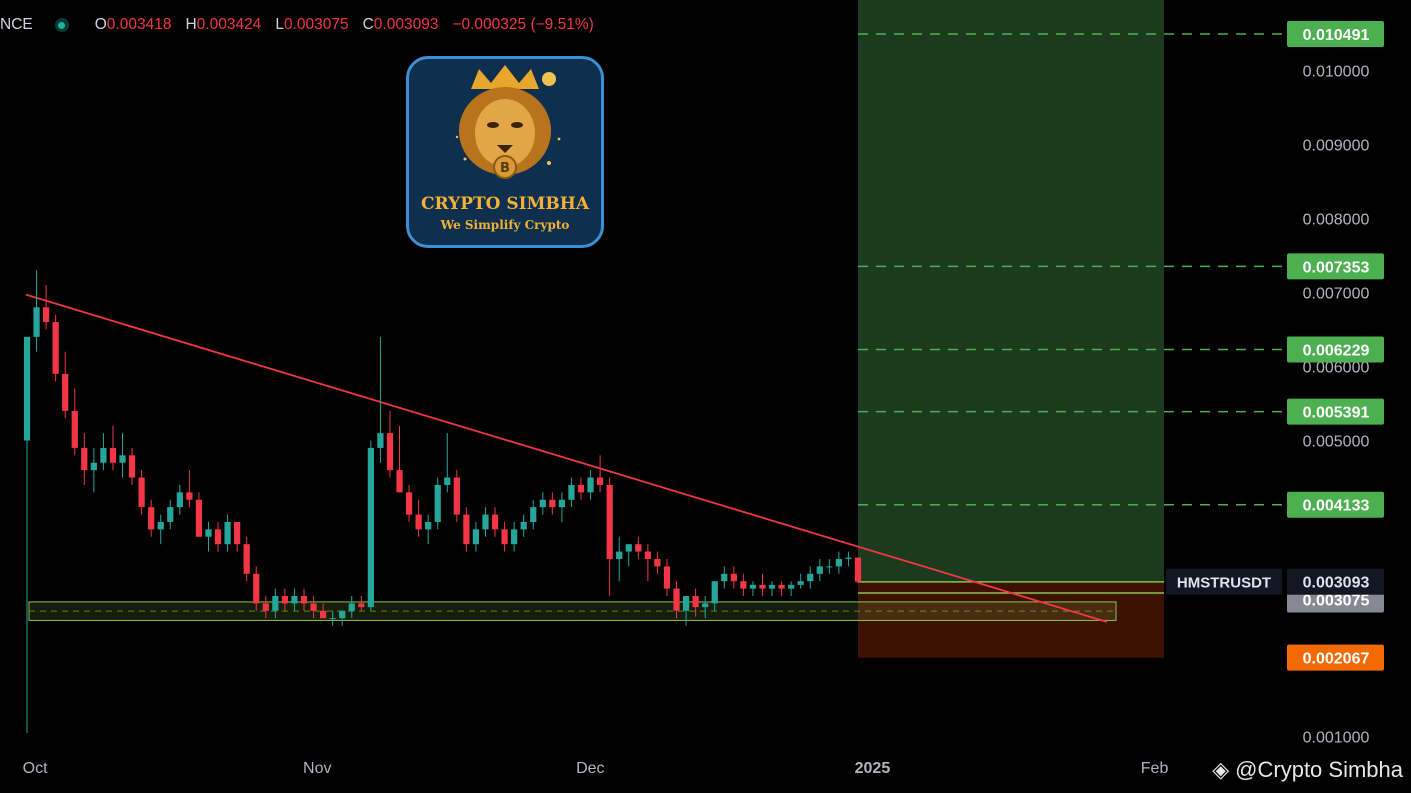  What do you see at coordinates (1335, 33) in the screenshot?
I see `target-tag: 0.010491` at bounding box center [1335, 33].